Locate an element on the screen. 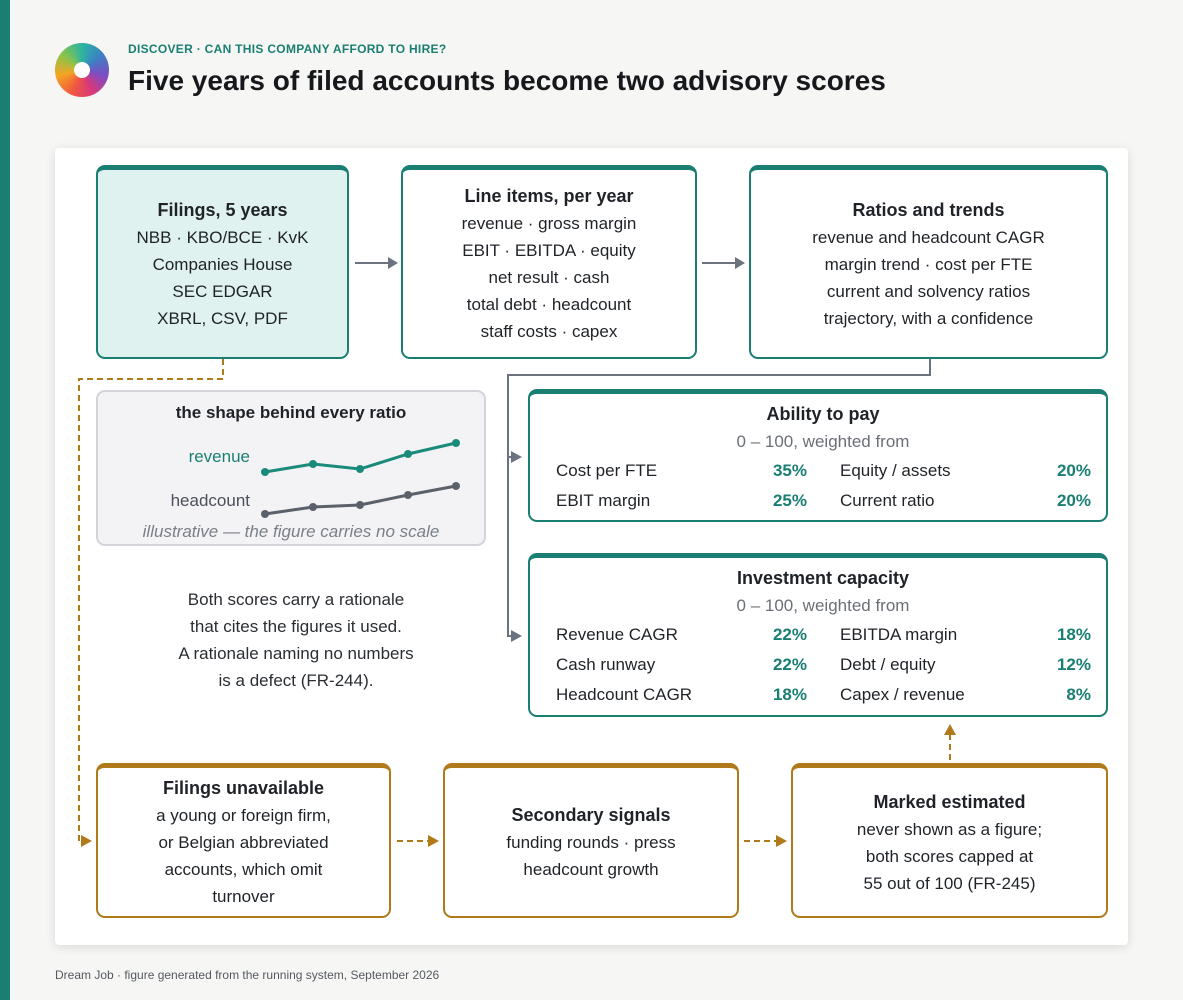 The width and height of the screenshot is (1183, 1000). box-line: net result · cash is located at coordinates (549, 277).